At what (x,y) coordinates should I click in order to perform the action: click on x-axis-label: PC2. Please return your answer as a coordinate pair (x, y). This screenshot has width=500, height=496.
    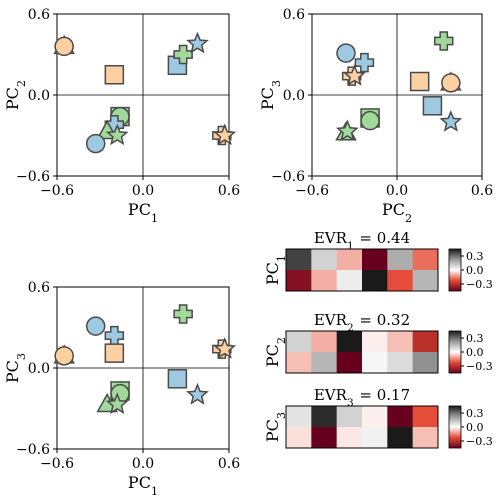
    Looking at the image, I should click on (397, 212).